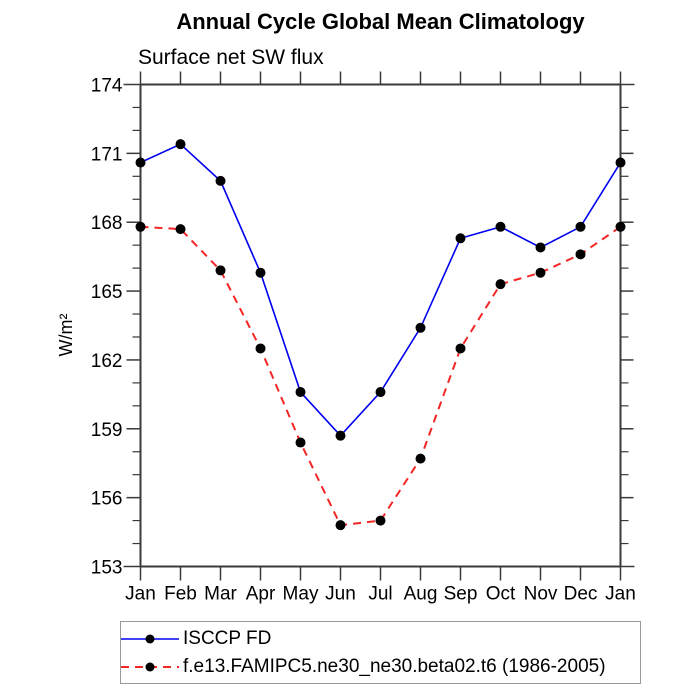 The image size is (700, 700). Describe the element at coordinates (380, 594) in the screenshot. I see `x-tick-label: Jul` at that location.